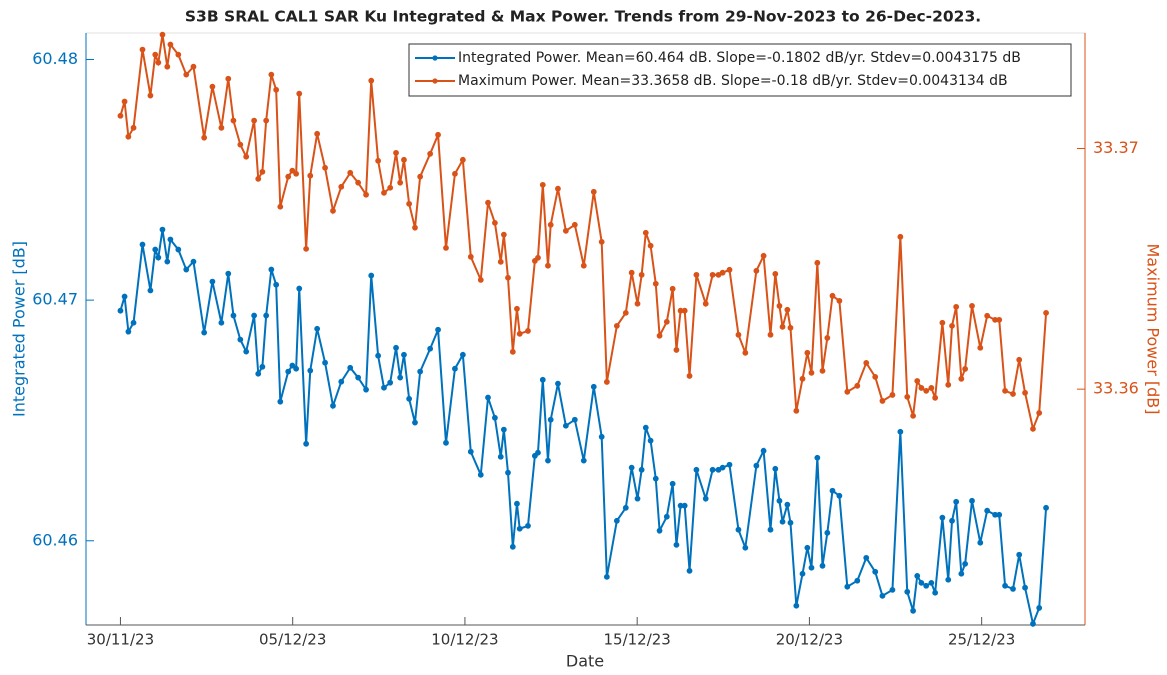 Image resolution: width=1167 pixels, height=675 pixels. I want to click on legend-marker, so click(435, 81).